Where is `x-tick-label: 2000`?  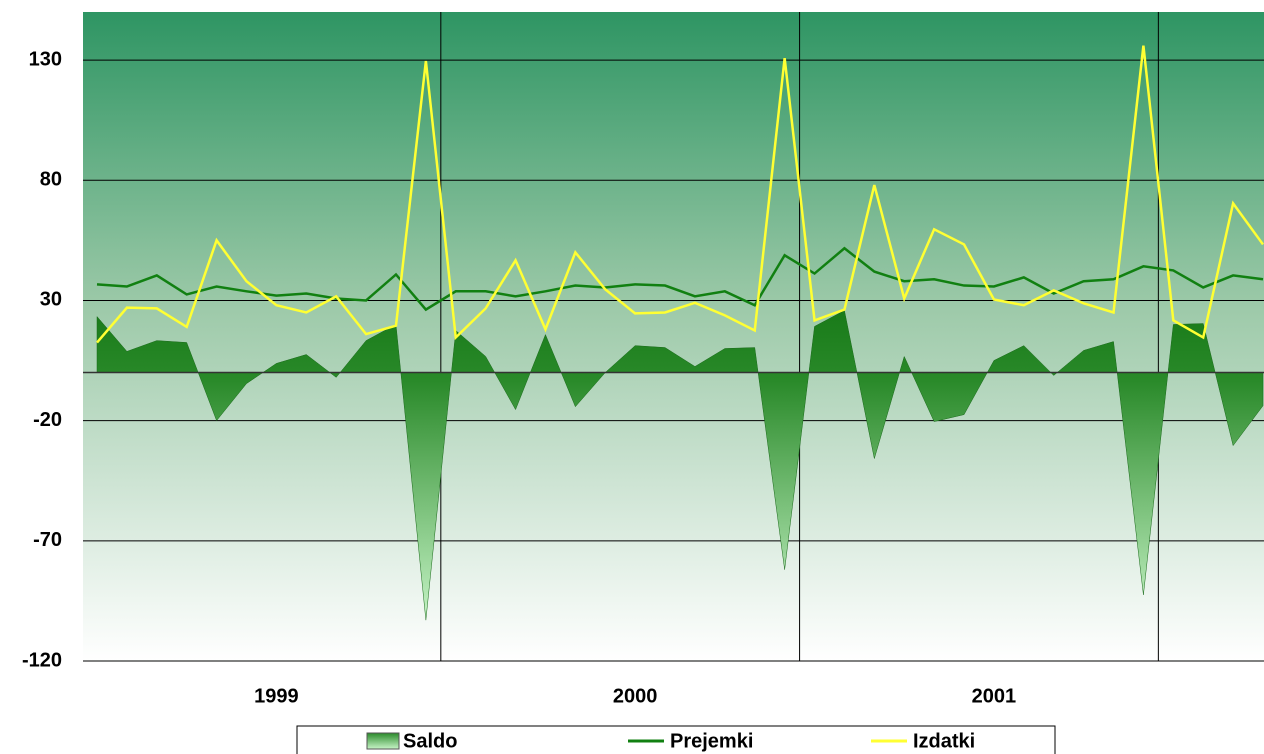
x-tick-label: 2000 is located at coordinates (635, 696).